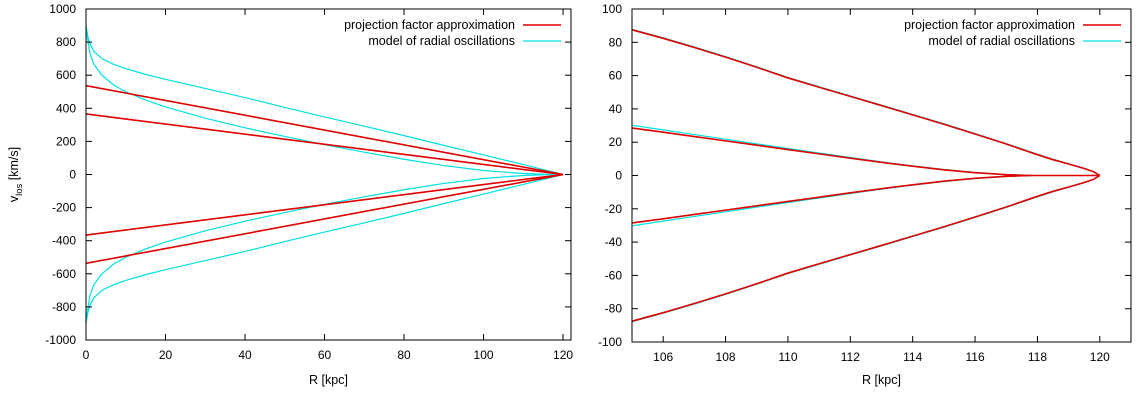  Describe the element at coordinates (66, 75) in the screenshot. I see `y-tick-label: 600` at that location.